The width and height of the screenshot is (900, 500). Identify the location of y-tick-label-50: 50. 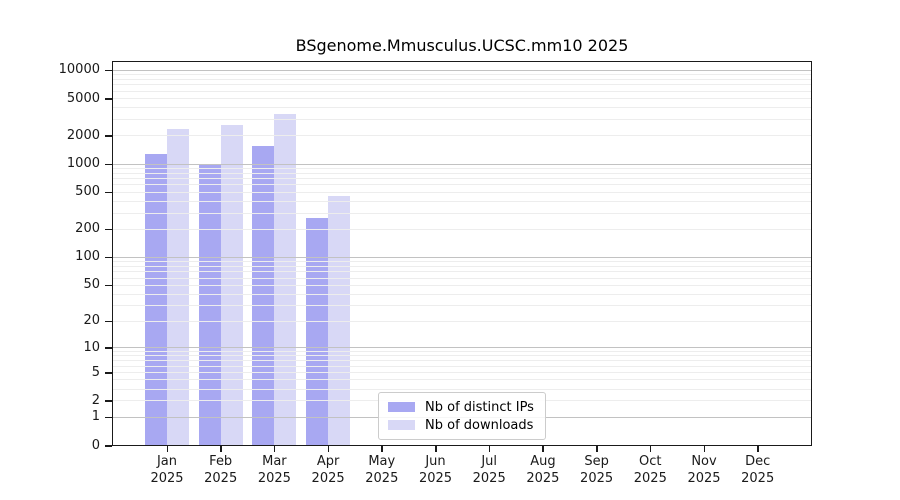
(91, 285).